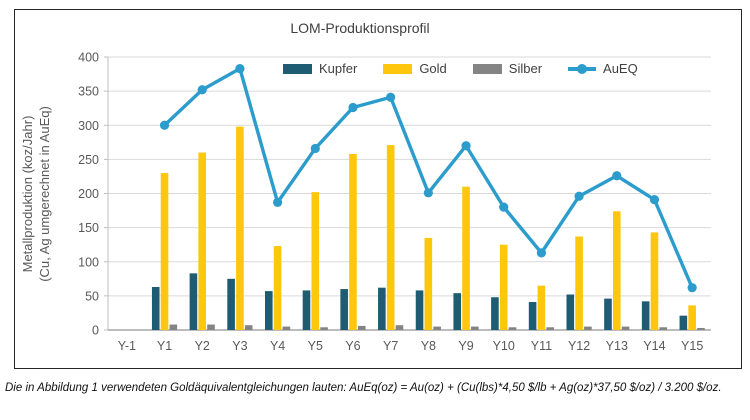  Describe the element at coordinates (654, 281) in the screenshot. I see `bar-gold-Y14` at that location.